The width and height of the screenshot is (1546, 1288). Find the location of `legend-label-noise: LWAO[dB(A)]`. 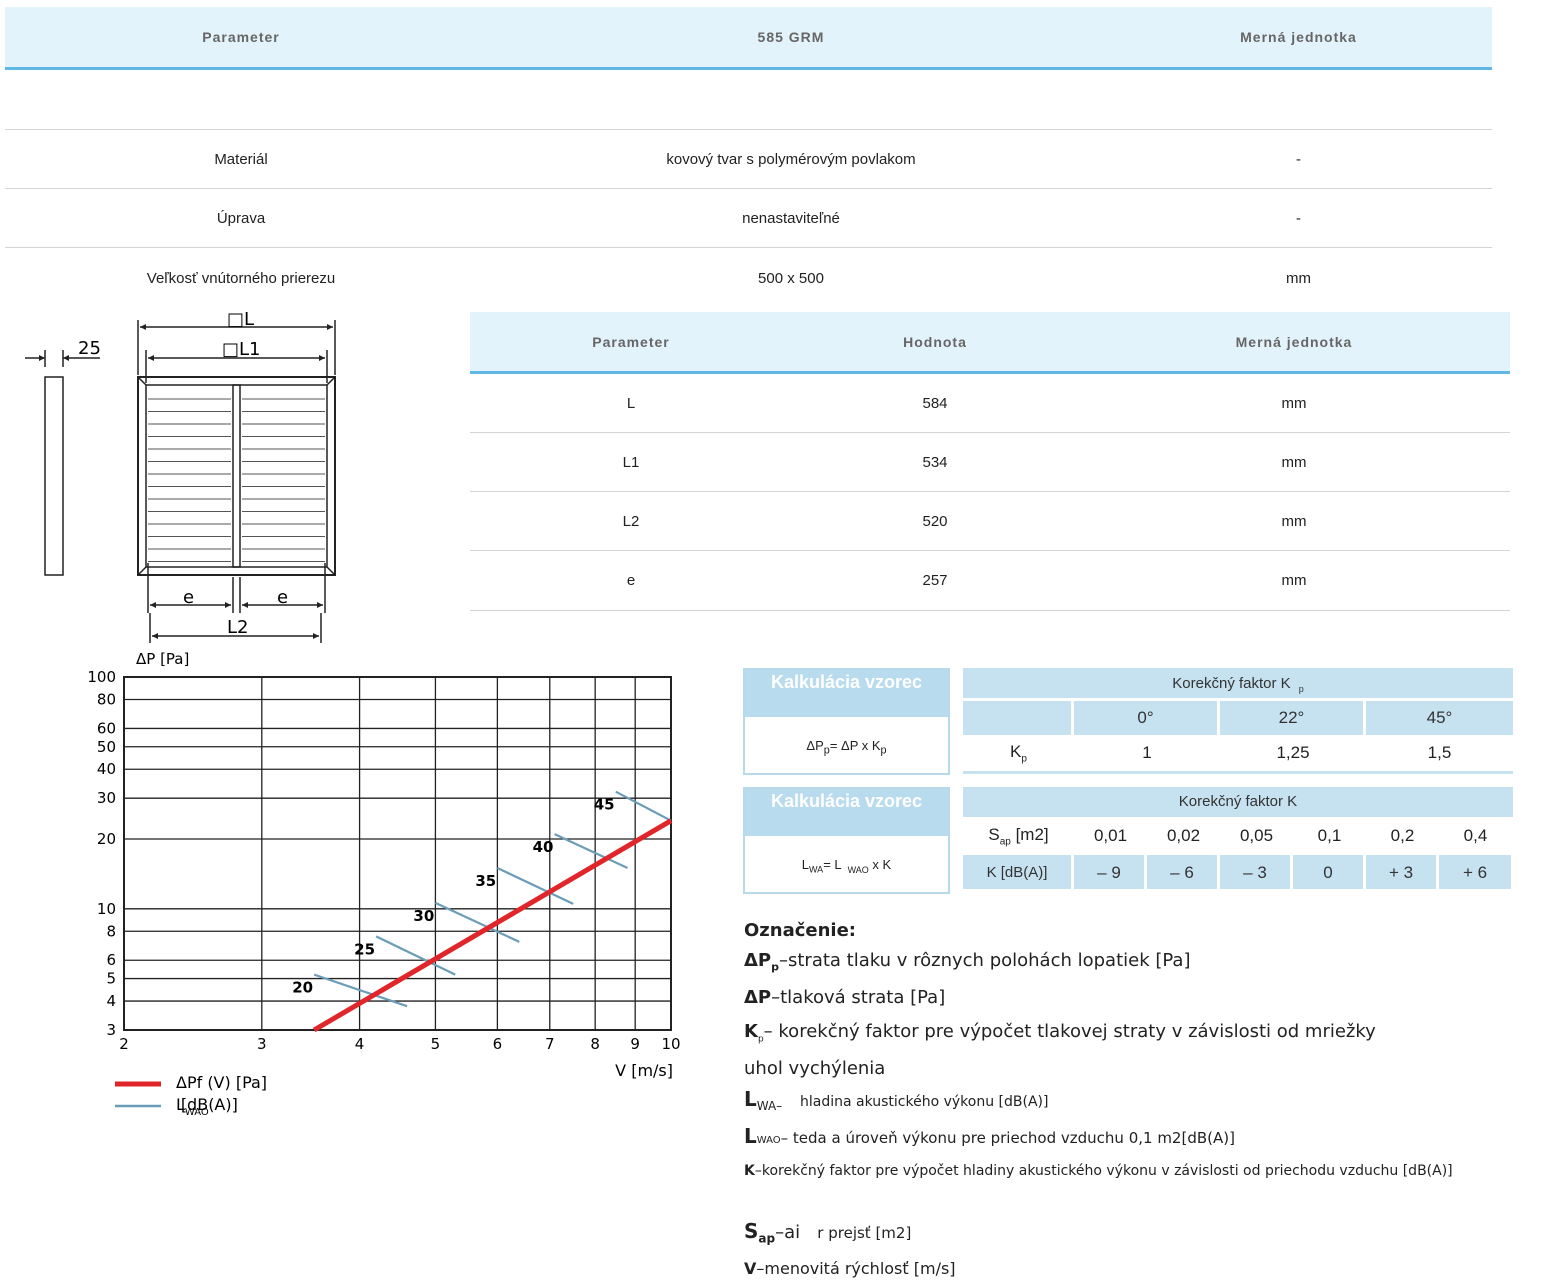

legend-label-noise: LWAO[dB(A)] is located at coordinates (207, 1106).